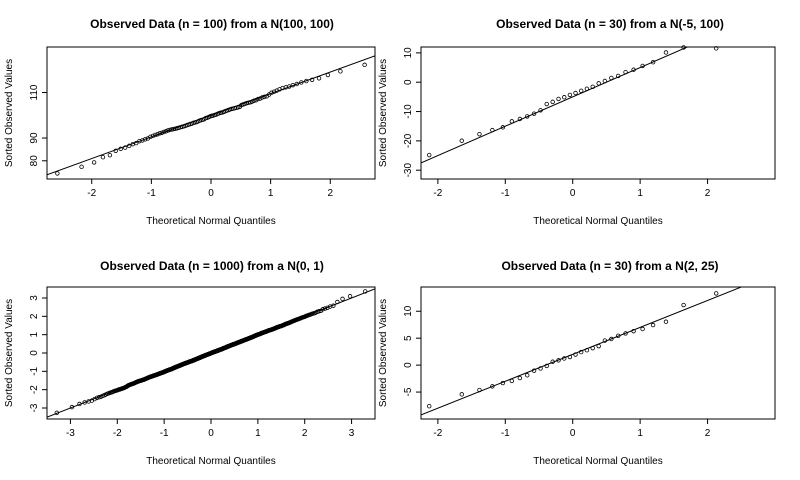 The width and height of the screenshot is (800, 480). I want to click on qq-points, so click(211, 352).